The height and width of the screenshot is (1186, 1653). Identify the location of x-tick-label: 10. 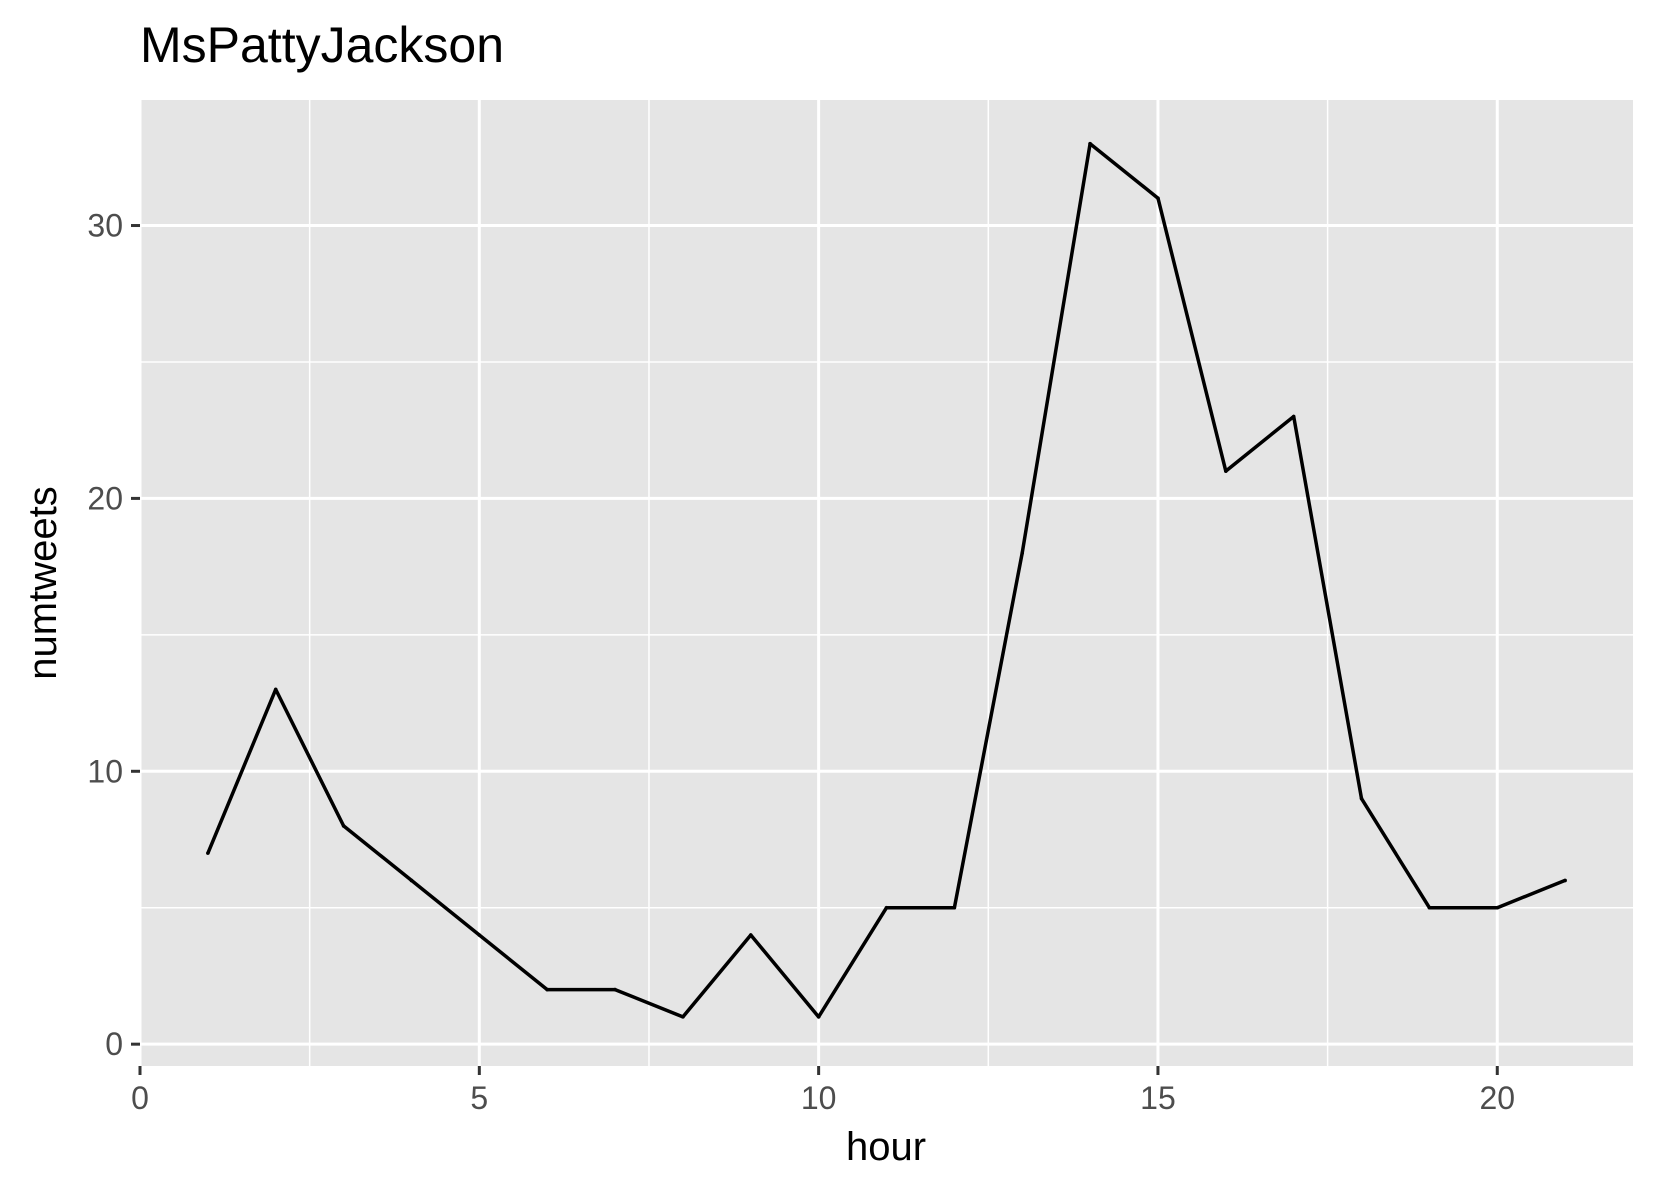
(819, 1098).